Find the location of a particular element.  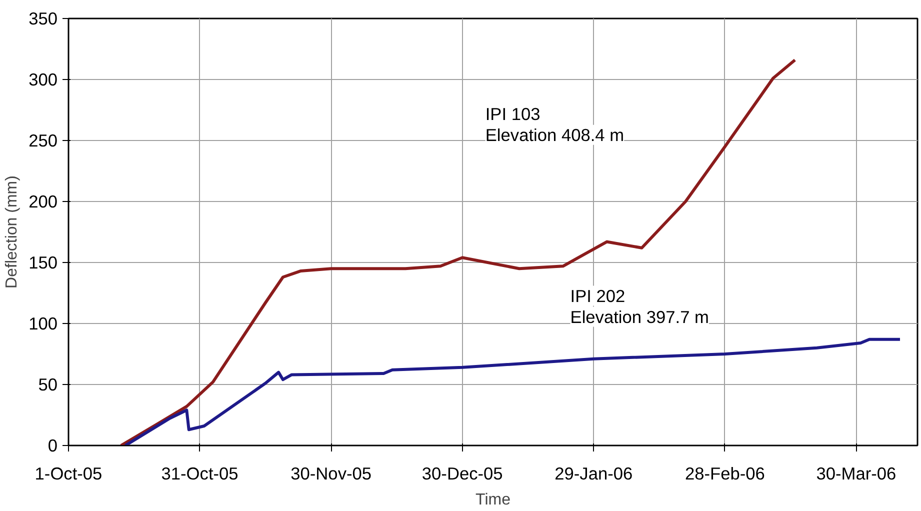

x-tick-label: 30-Nov-05 is located at coordinates (331, 474).